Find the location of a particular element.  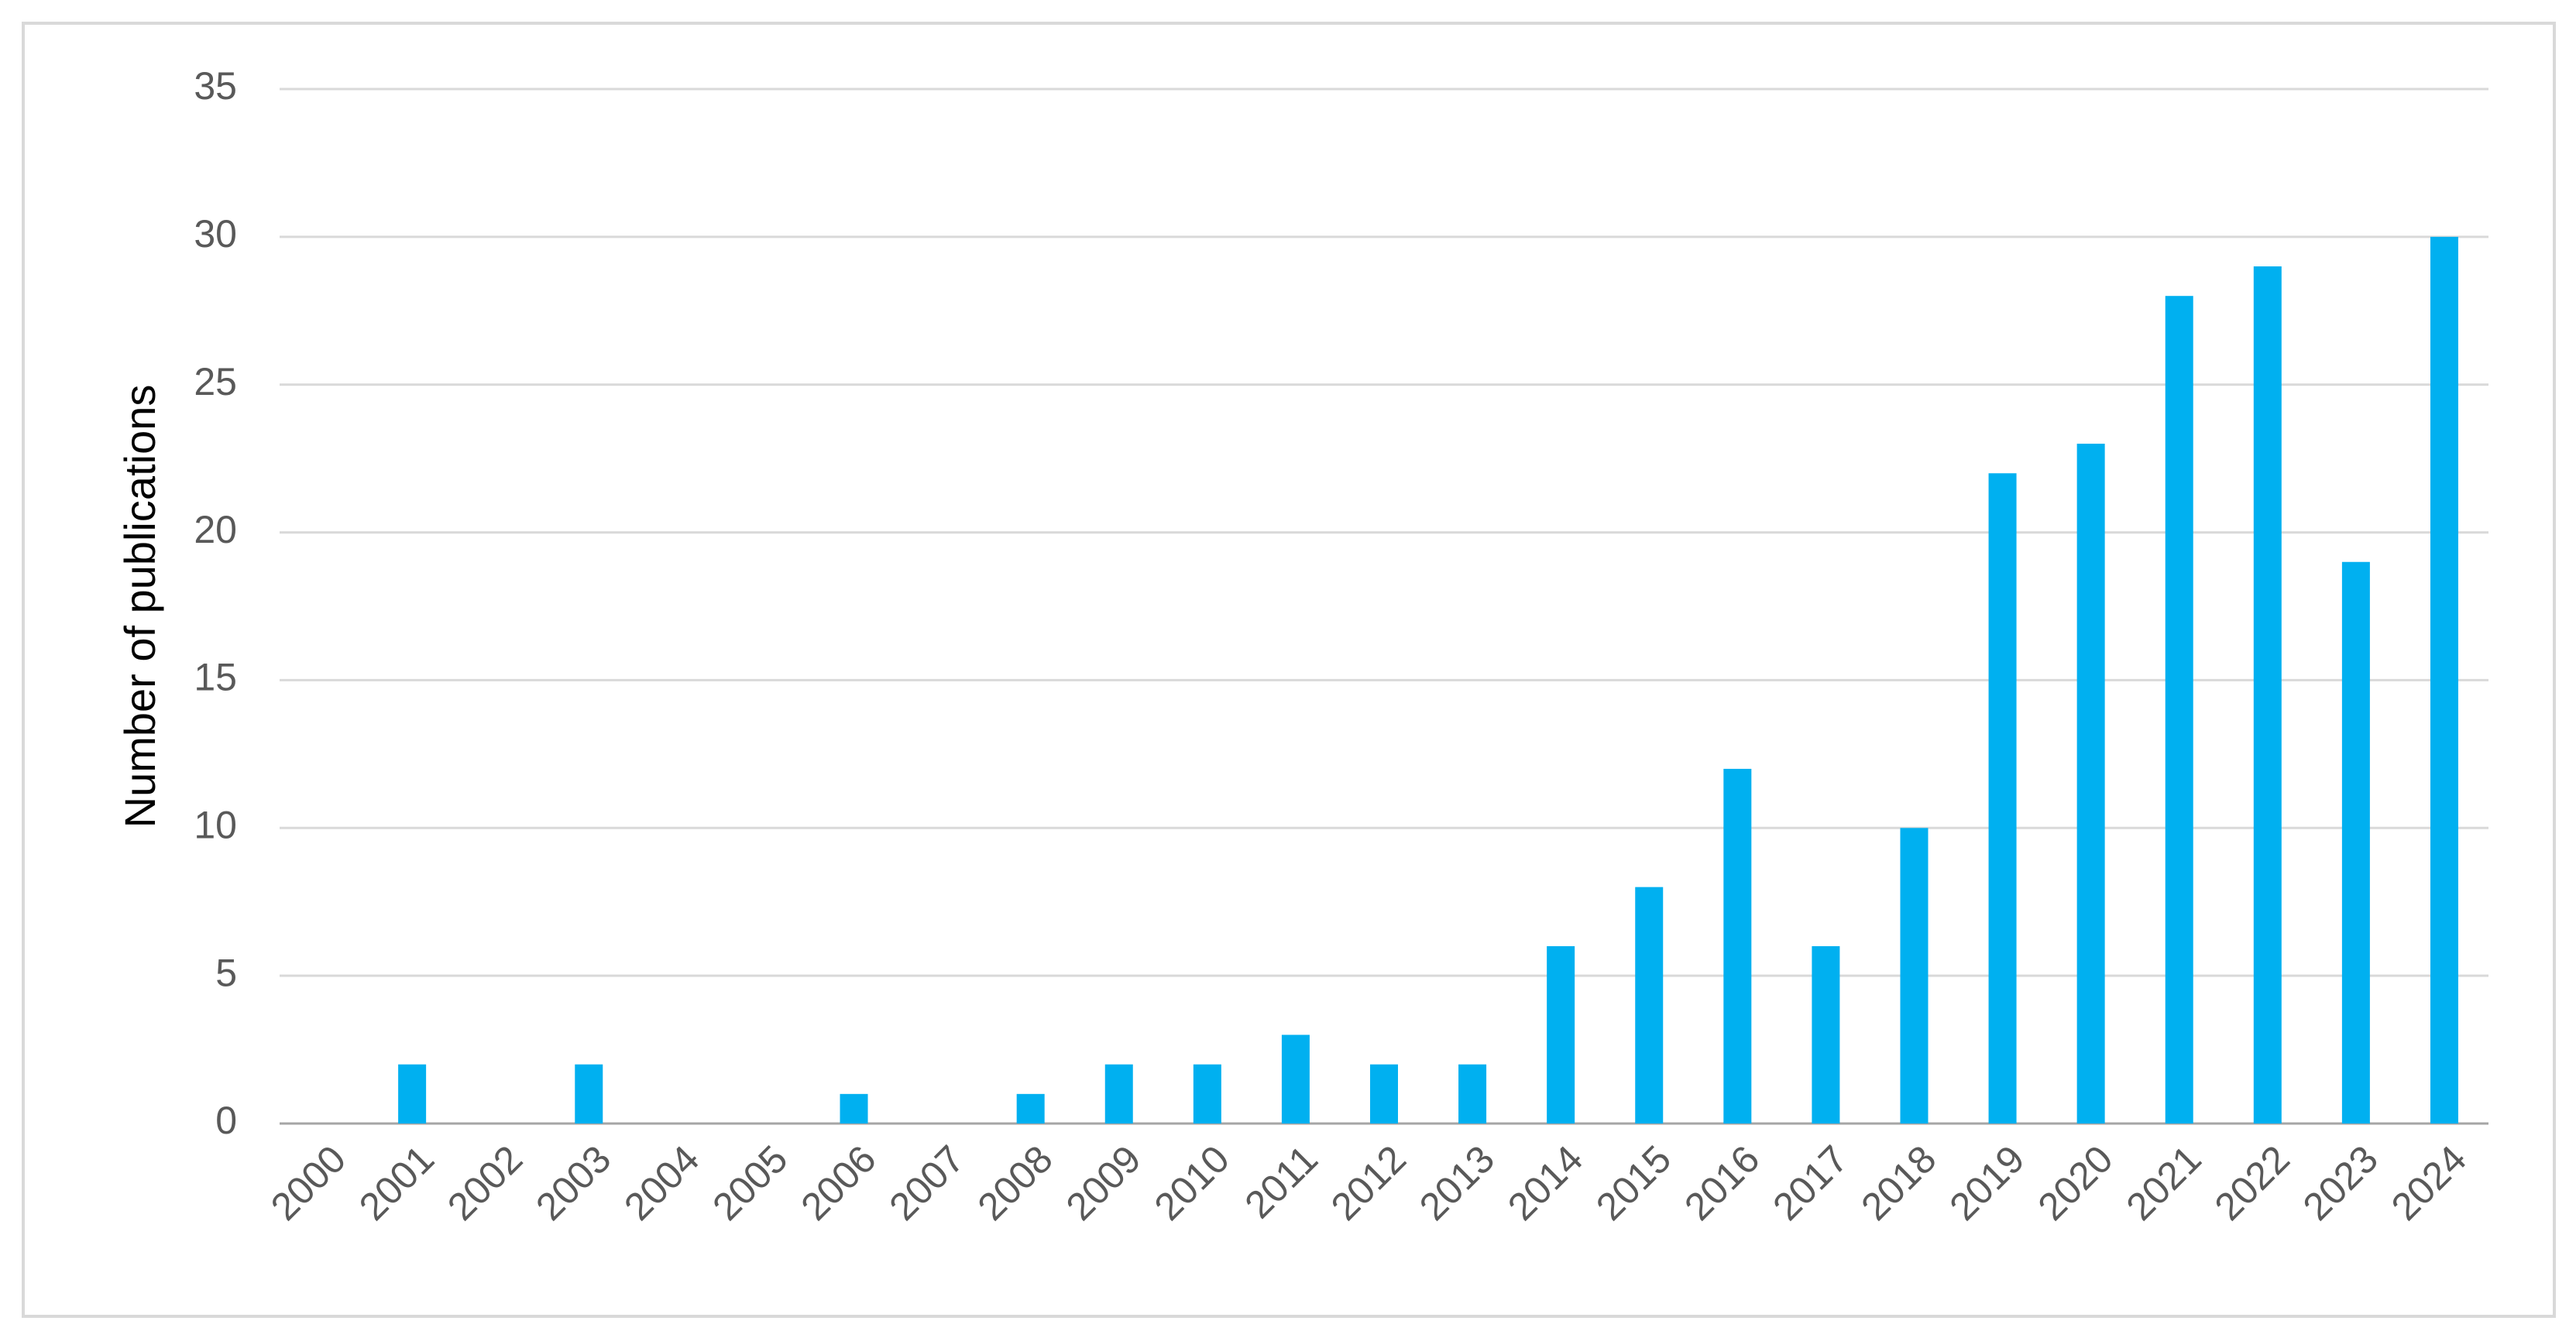

y-tick-label: 5 is located at coordinates (226, 973).